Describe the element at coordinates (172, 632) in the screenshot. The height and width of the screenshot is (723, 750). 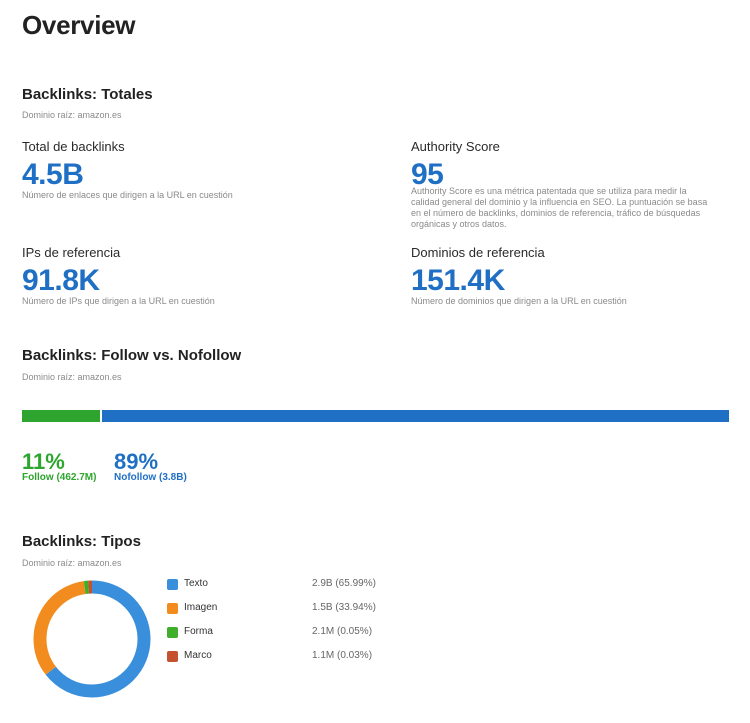
I see `legend-swatch-forma` at that location.